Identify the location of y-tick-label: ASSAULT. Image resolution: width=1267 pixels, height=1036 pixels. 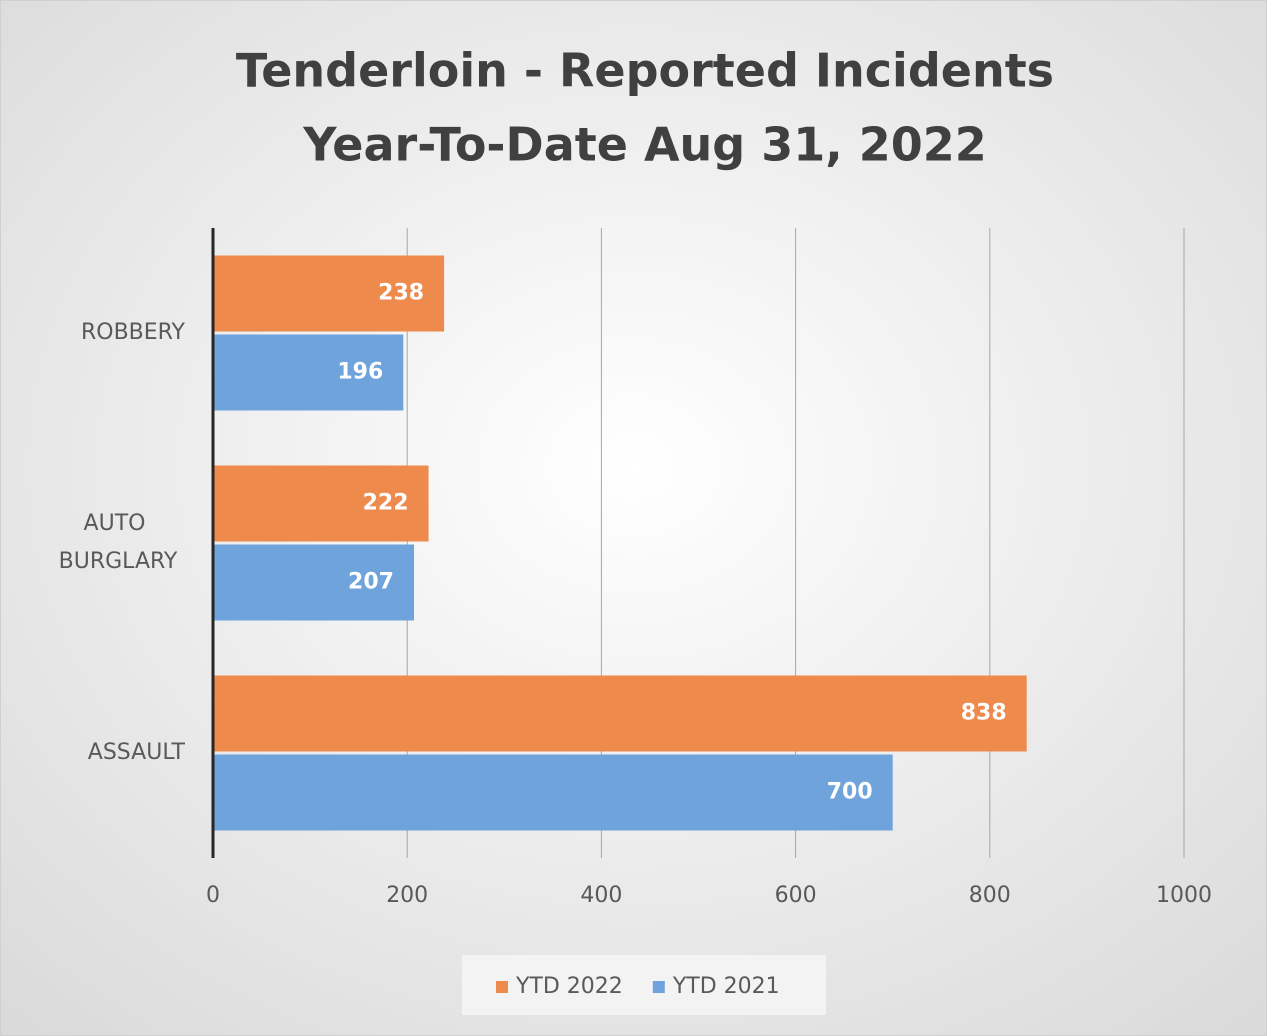
(137, 752).